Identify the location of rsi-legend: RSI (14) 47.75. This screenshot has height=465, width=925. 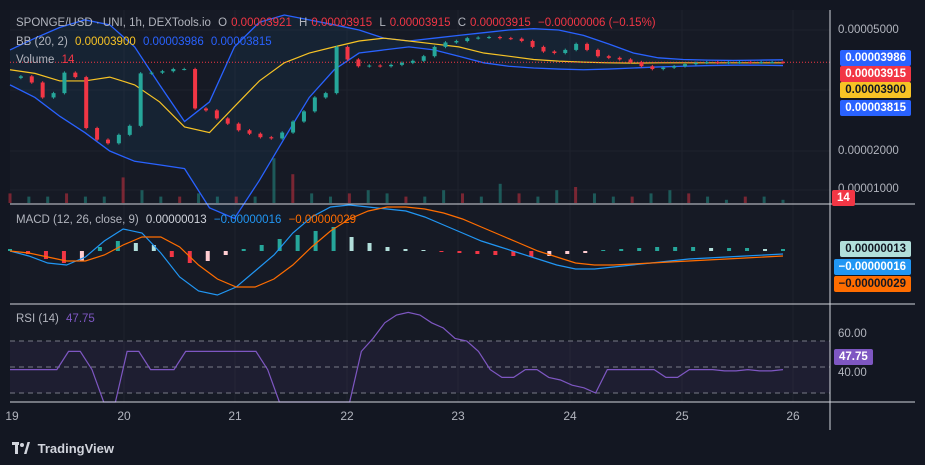
(57, 319).